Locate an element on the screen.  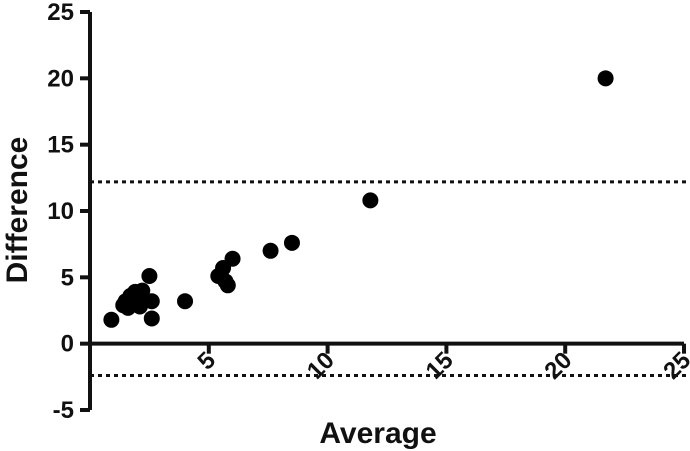
x-tick-label: 15 is located at coordinates (440, 366).